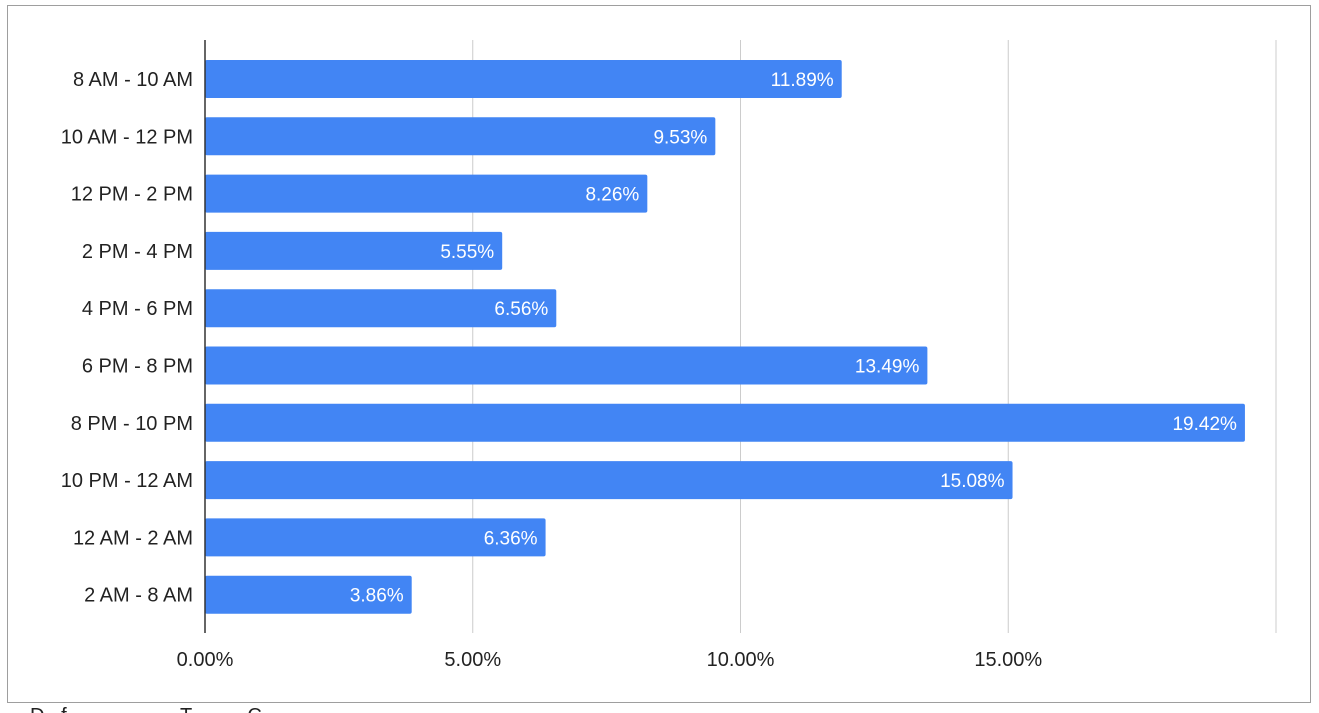  What do you see at coordinates (133, 80) in the screenshot?
I see `category-label: 8 AM - 10 AM` at bounding box center [133, 80].